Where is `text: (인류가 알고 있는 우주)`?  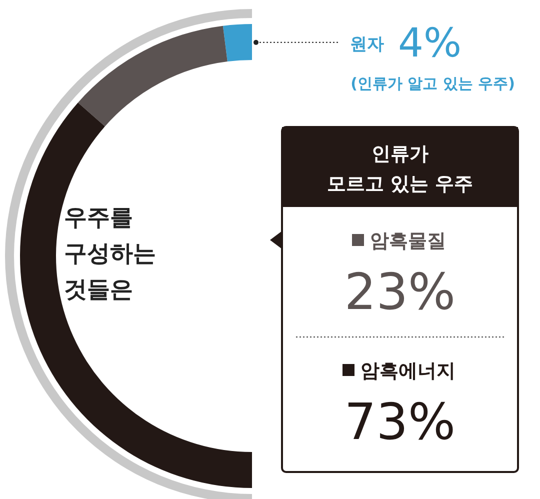 text: (인류가 알고 있는 우주) is located at coordinates (432, 83).